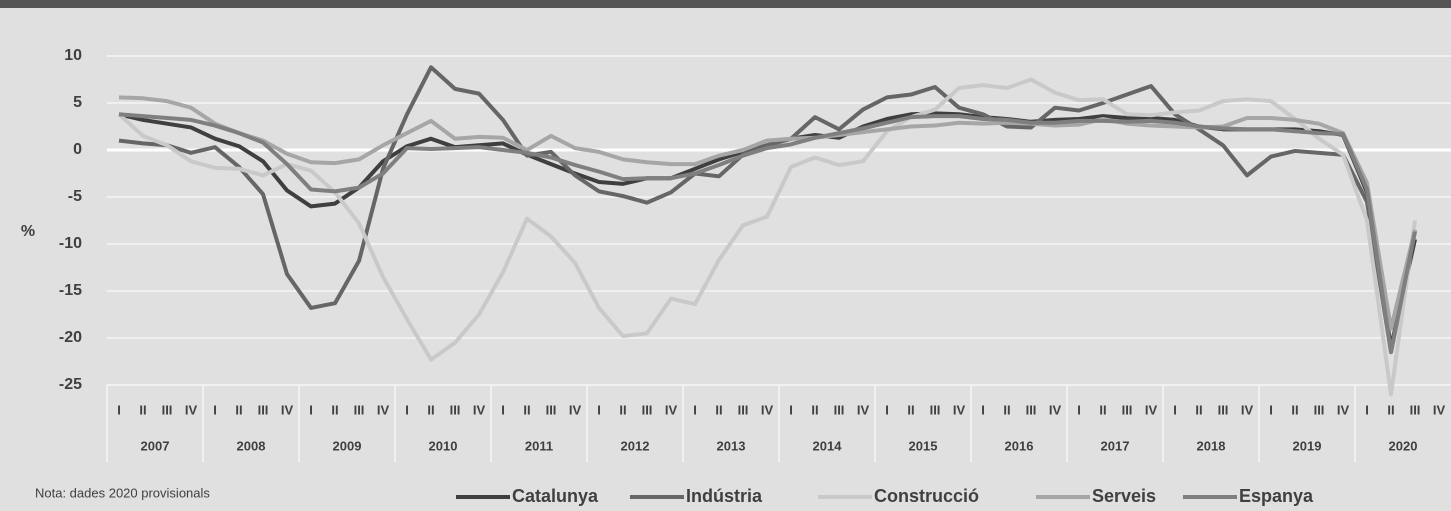  Describe the element at coordinates (251, 445) in the screenshot. I see `year-label: 2008` at that location.